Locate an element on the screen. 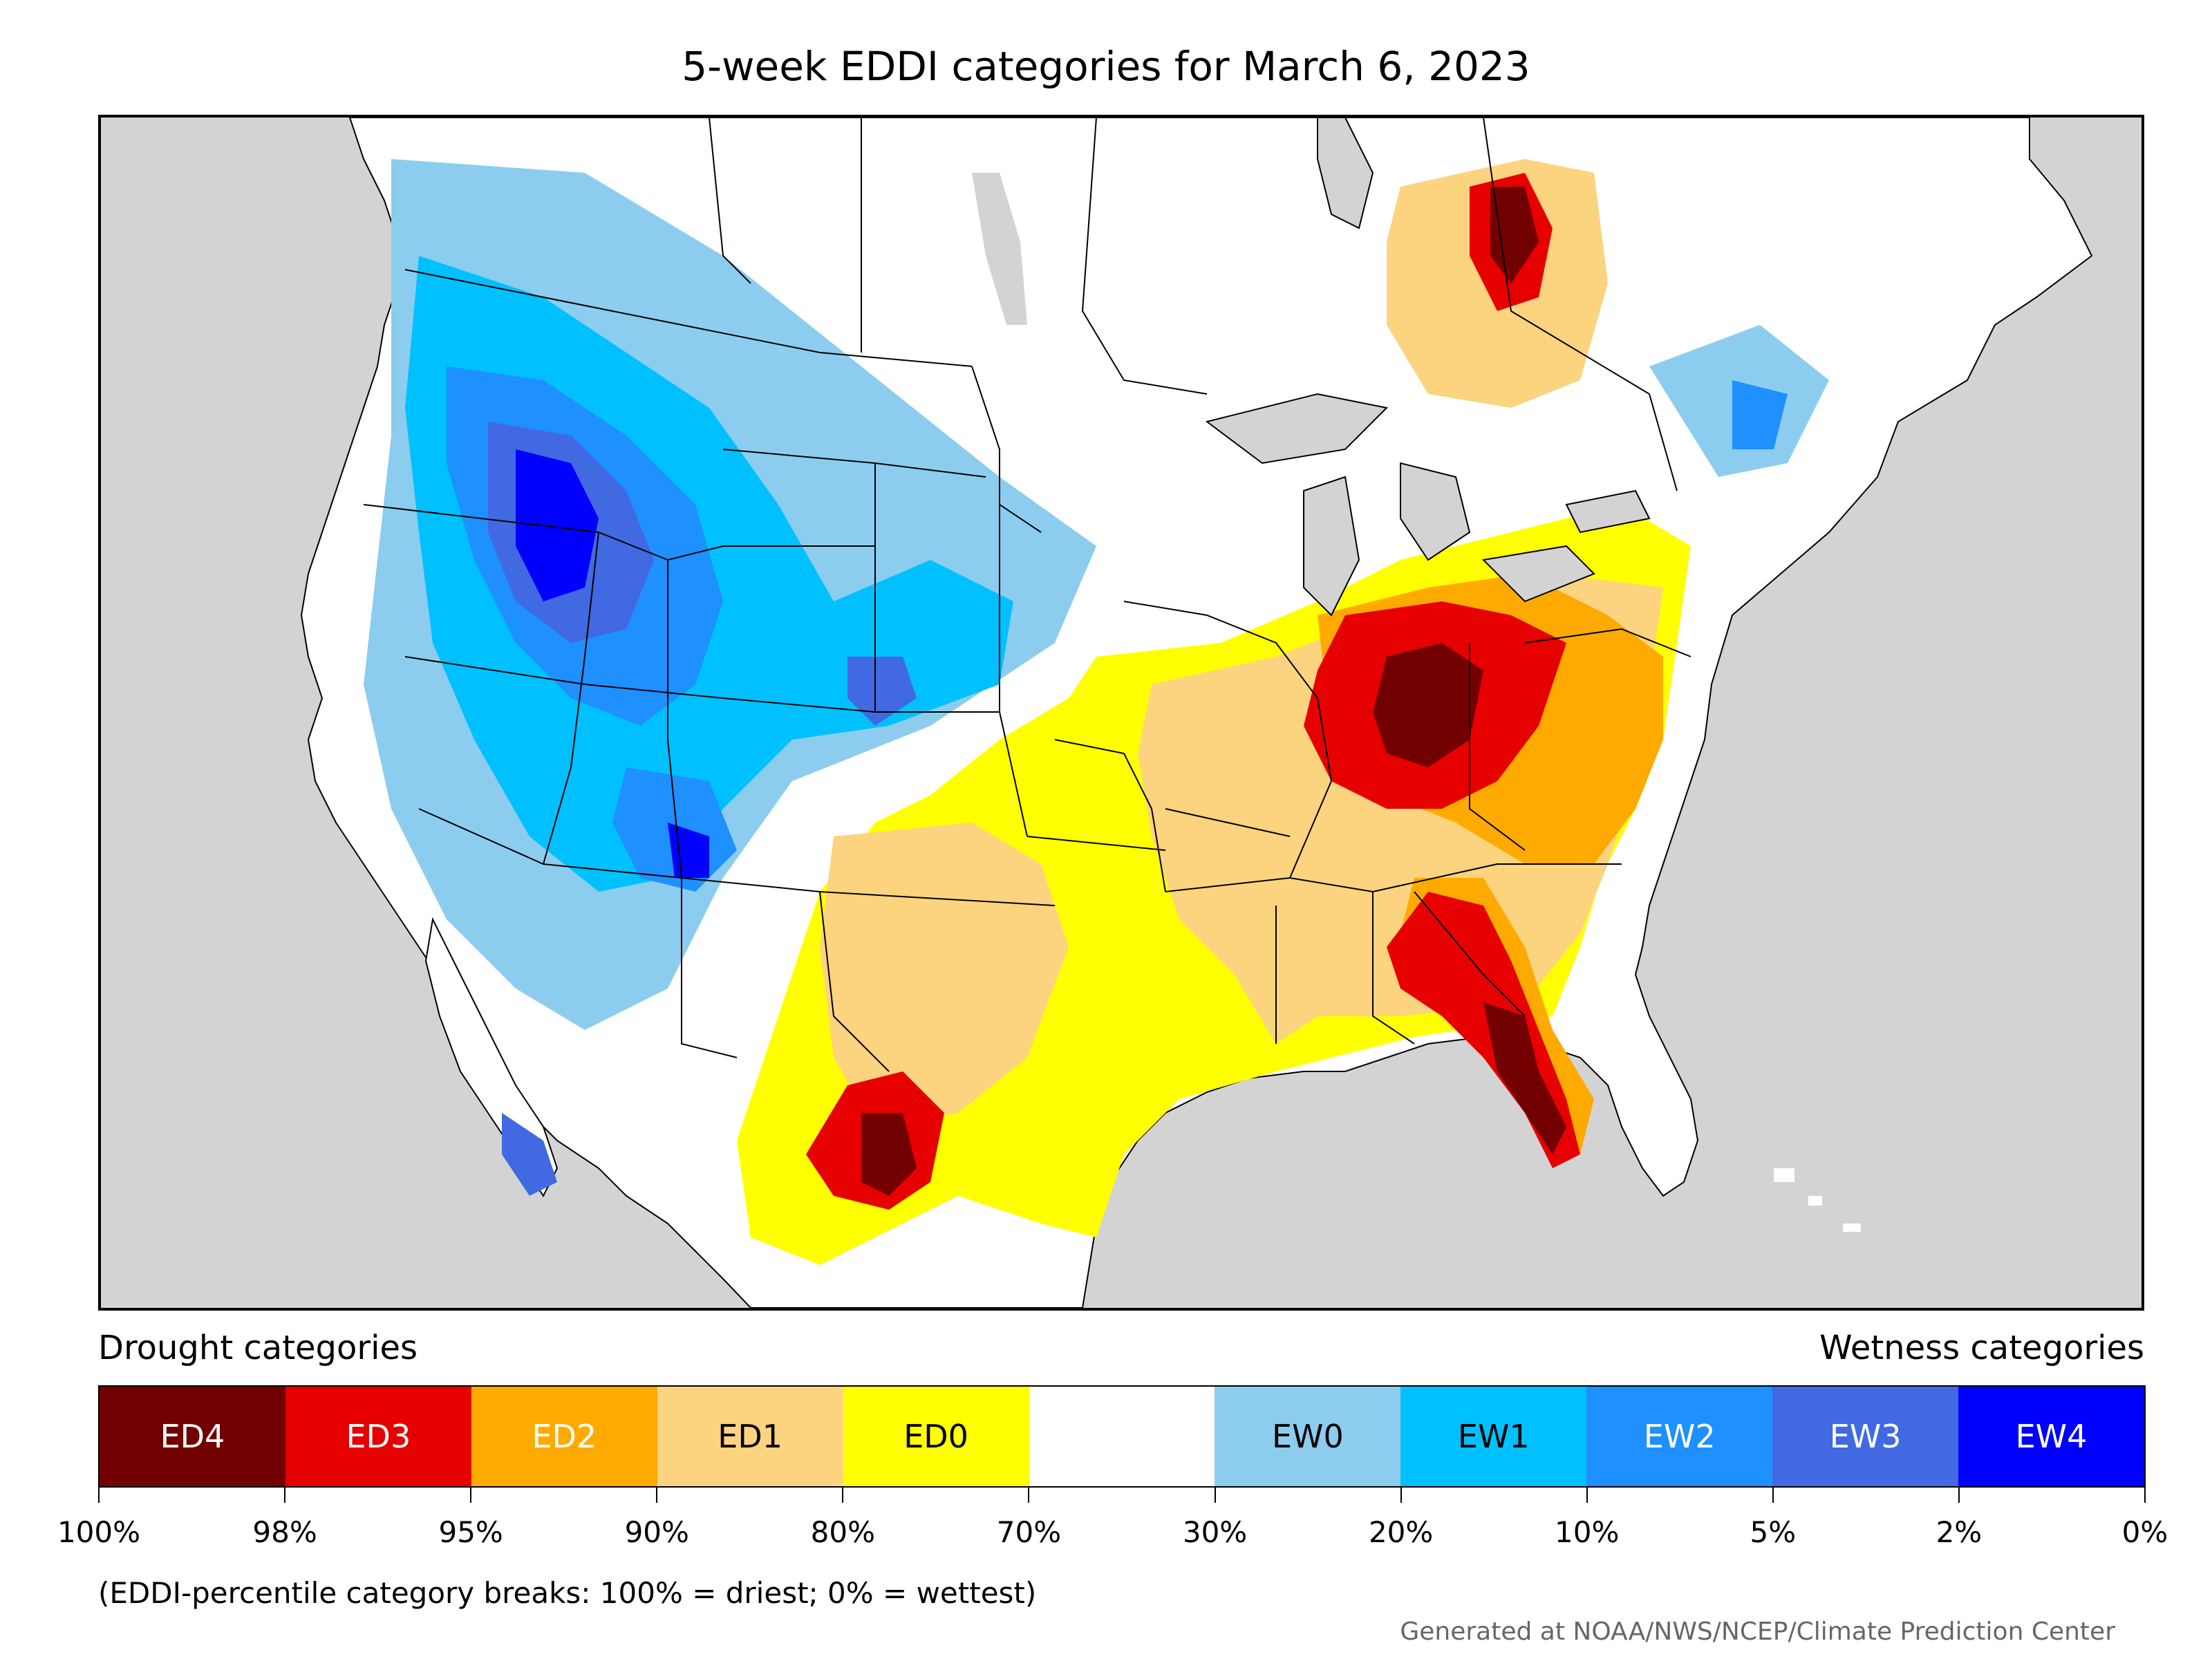 Image resolution: width=2212 pixels, height=1659 pixels. legend-swatch-ew4: EW4 is located at coordinates (2051, 1436).